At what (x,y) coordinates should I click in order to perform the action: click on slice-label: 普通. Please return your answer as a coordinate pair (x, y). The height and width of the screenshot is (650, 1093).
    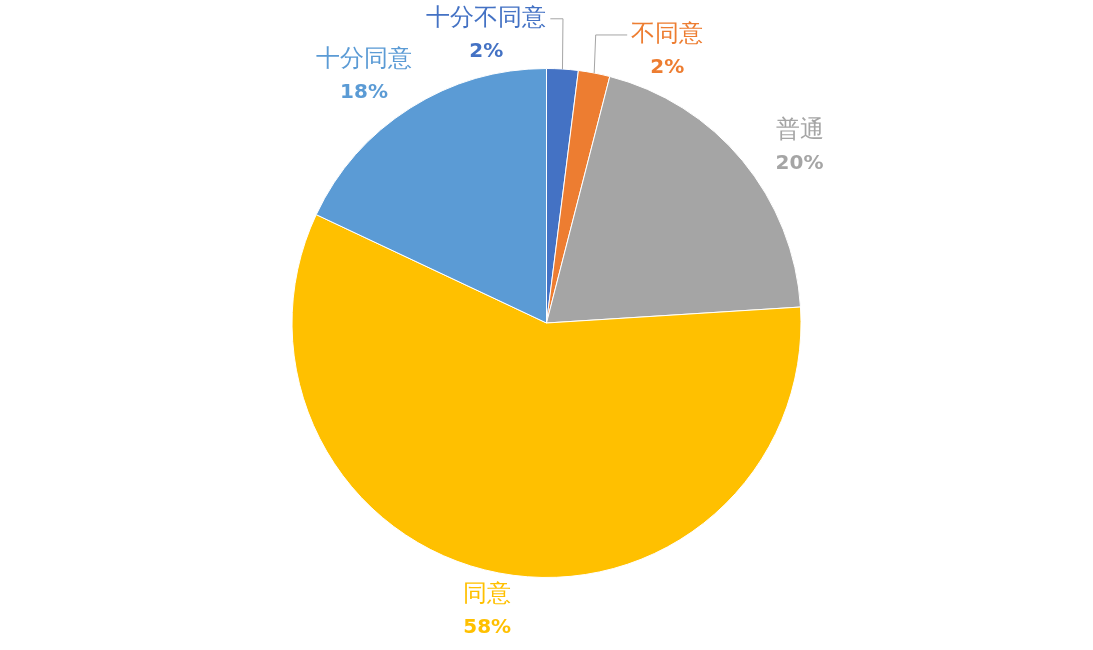
    Looking at the image, I should click on (799, 129).